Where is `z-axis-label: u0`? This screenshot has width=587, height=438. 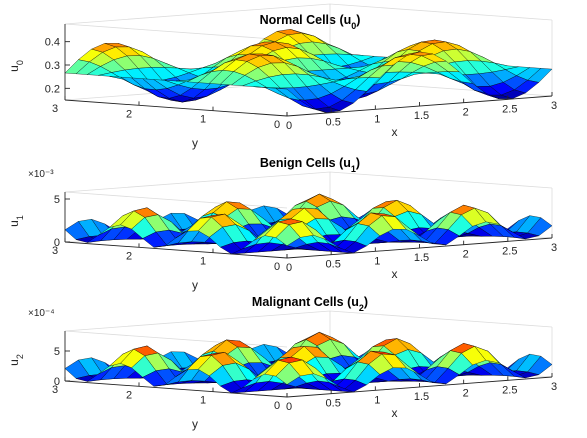
z-axis-label: u0 is located at coordinates (16, 66).